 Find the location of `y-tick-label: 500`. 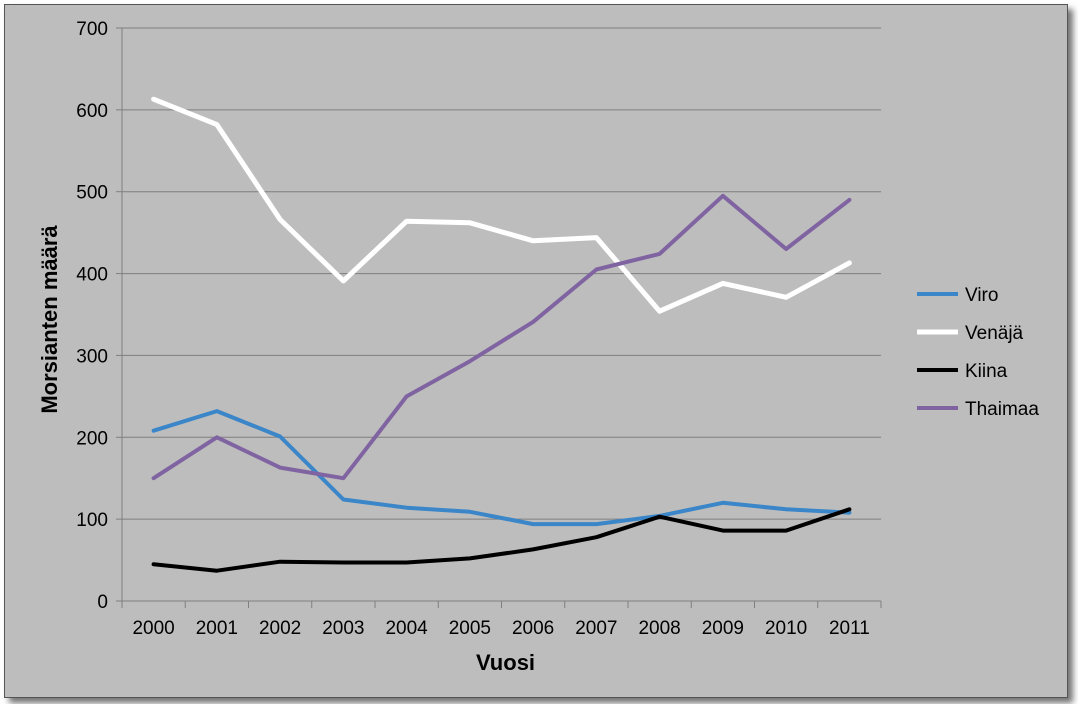

y-tick-label: 500 is located at coordinates (92, 193).